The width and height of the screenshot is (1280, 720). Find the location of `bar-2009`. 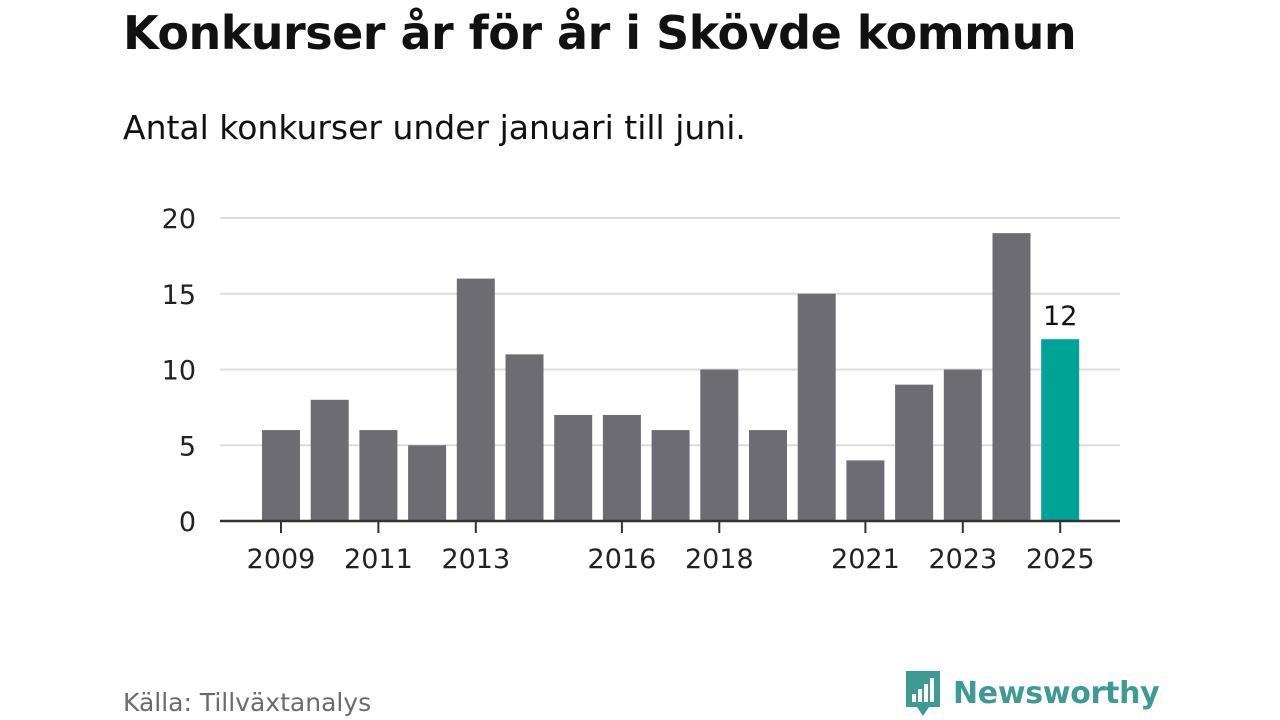

bar-2009 is located at coordinates (281, 475).